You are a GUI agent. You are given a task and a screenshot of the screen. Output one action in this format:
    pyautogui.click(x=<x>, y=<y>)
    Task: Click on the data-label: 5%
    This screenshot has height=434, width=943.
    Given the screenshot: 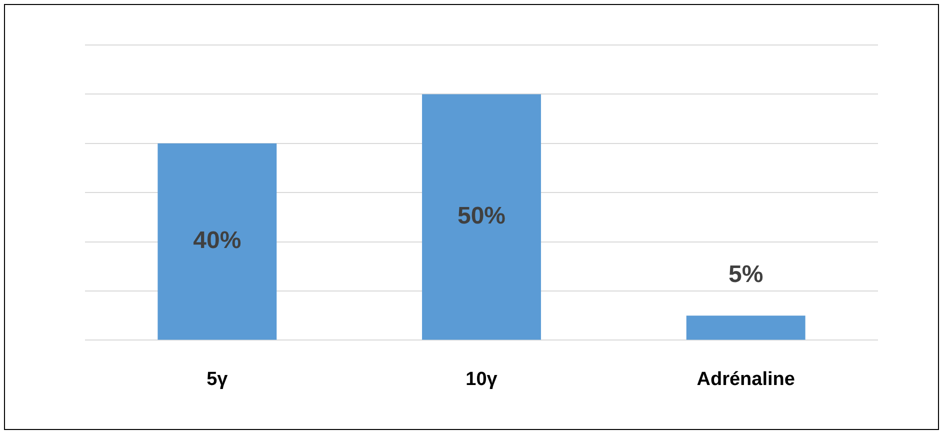 What is the action you would take?
    pyautogui.click(x=746, y=274)
    